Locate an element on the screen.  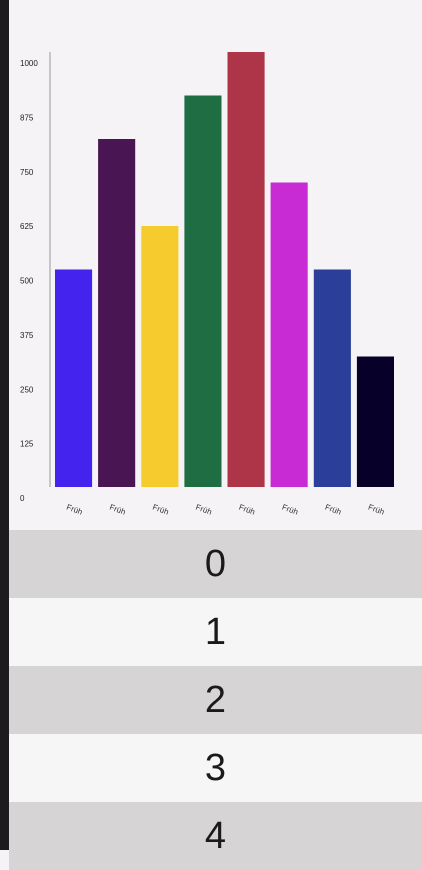
list-item-label: 3 is located at coordinates (215, 767).